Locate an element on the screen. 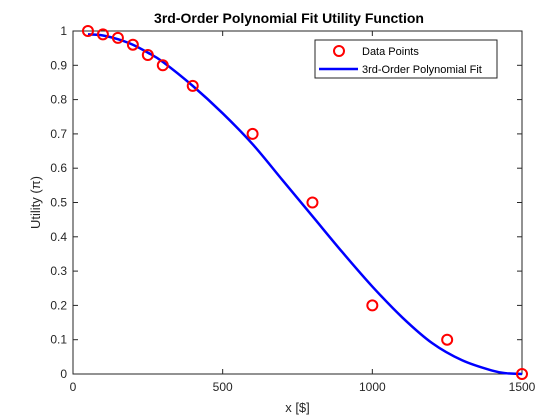  y-tick-label: 0.2 is located at coordinates (58, 305).